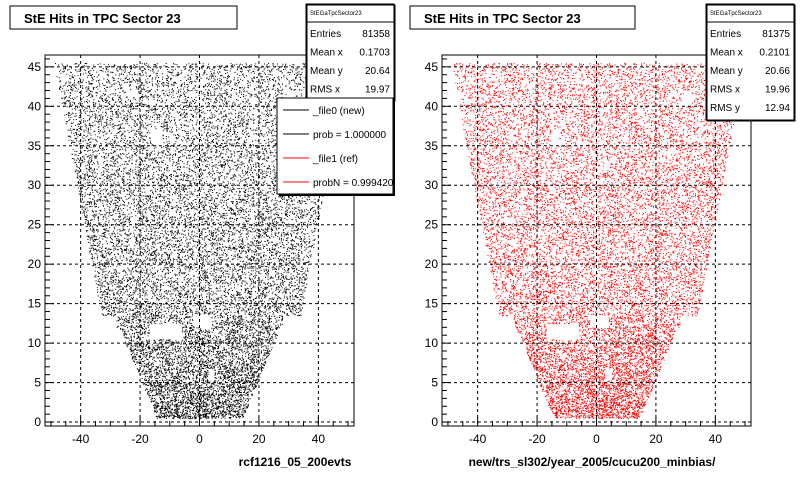 This screenshot has height=480, width=800. I want to click on stats-row-value: 81358, so click(376, 34).